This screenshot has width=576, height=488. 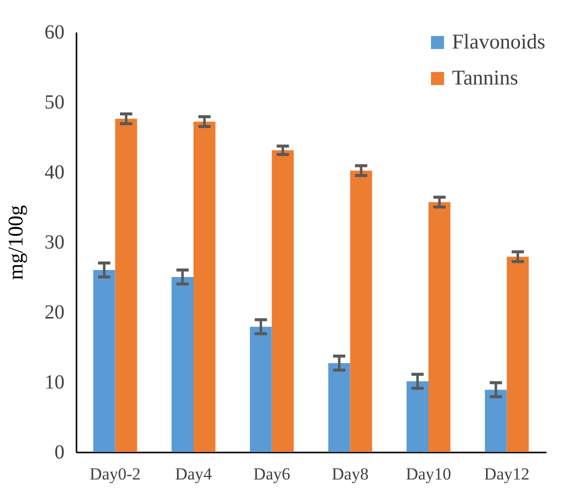 I want to click on legend-label: Tannins, so click(x=485, y=78).